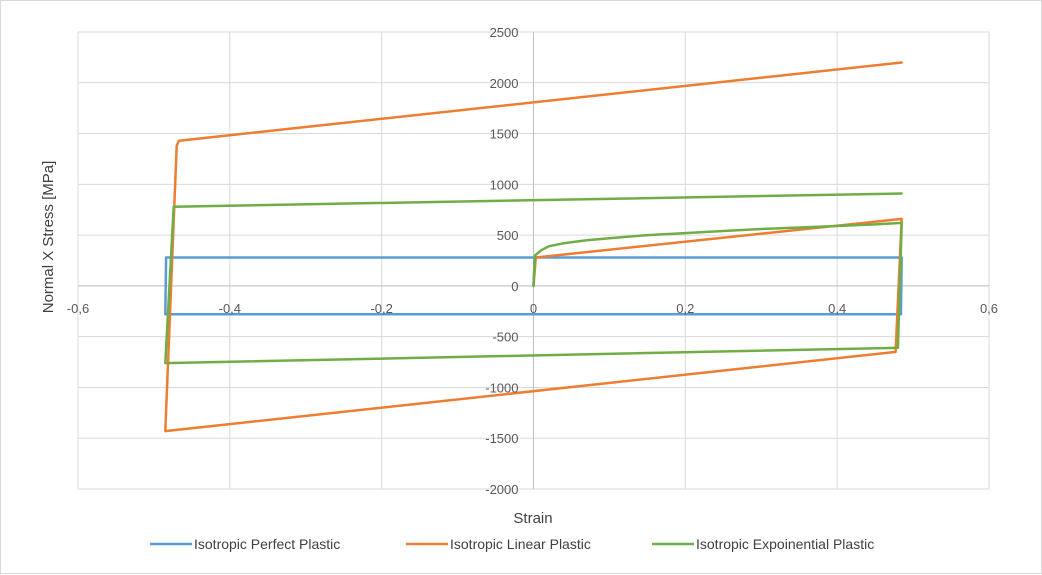 Image resolution: width=1042 pixels, height=575 pixels. Describe the element at coordinates (685, 308) in the screenshot. I see `x-tick-label: 0,2` at that location.